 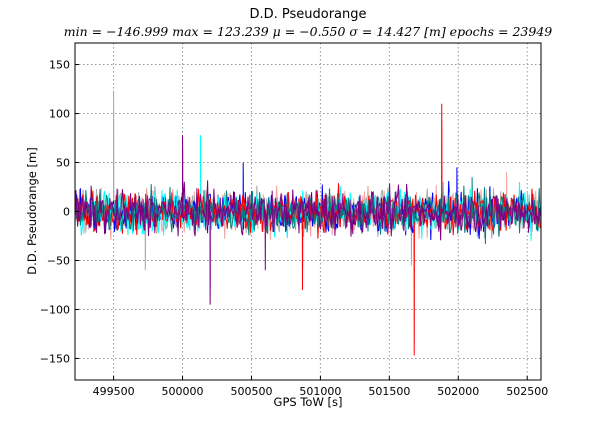 What do you see at coordinates (63, 163) in the screenshot?
I see `y-tick-label: 50` at bounding box center [63, 163].